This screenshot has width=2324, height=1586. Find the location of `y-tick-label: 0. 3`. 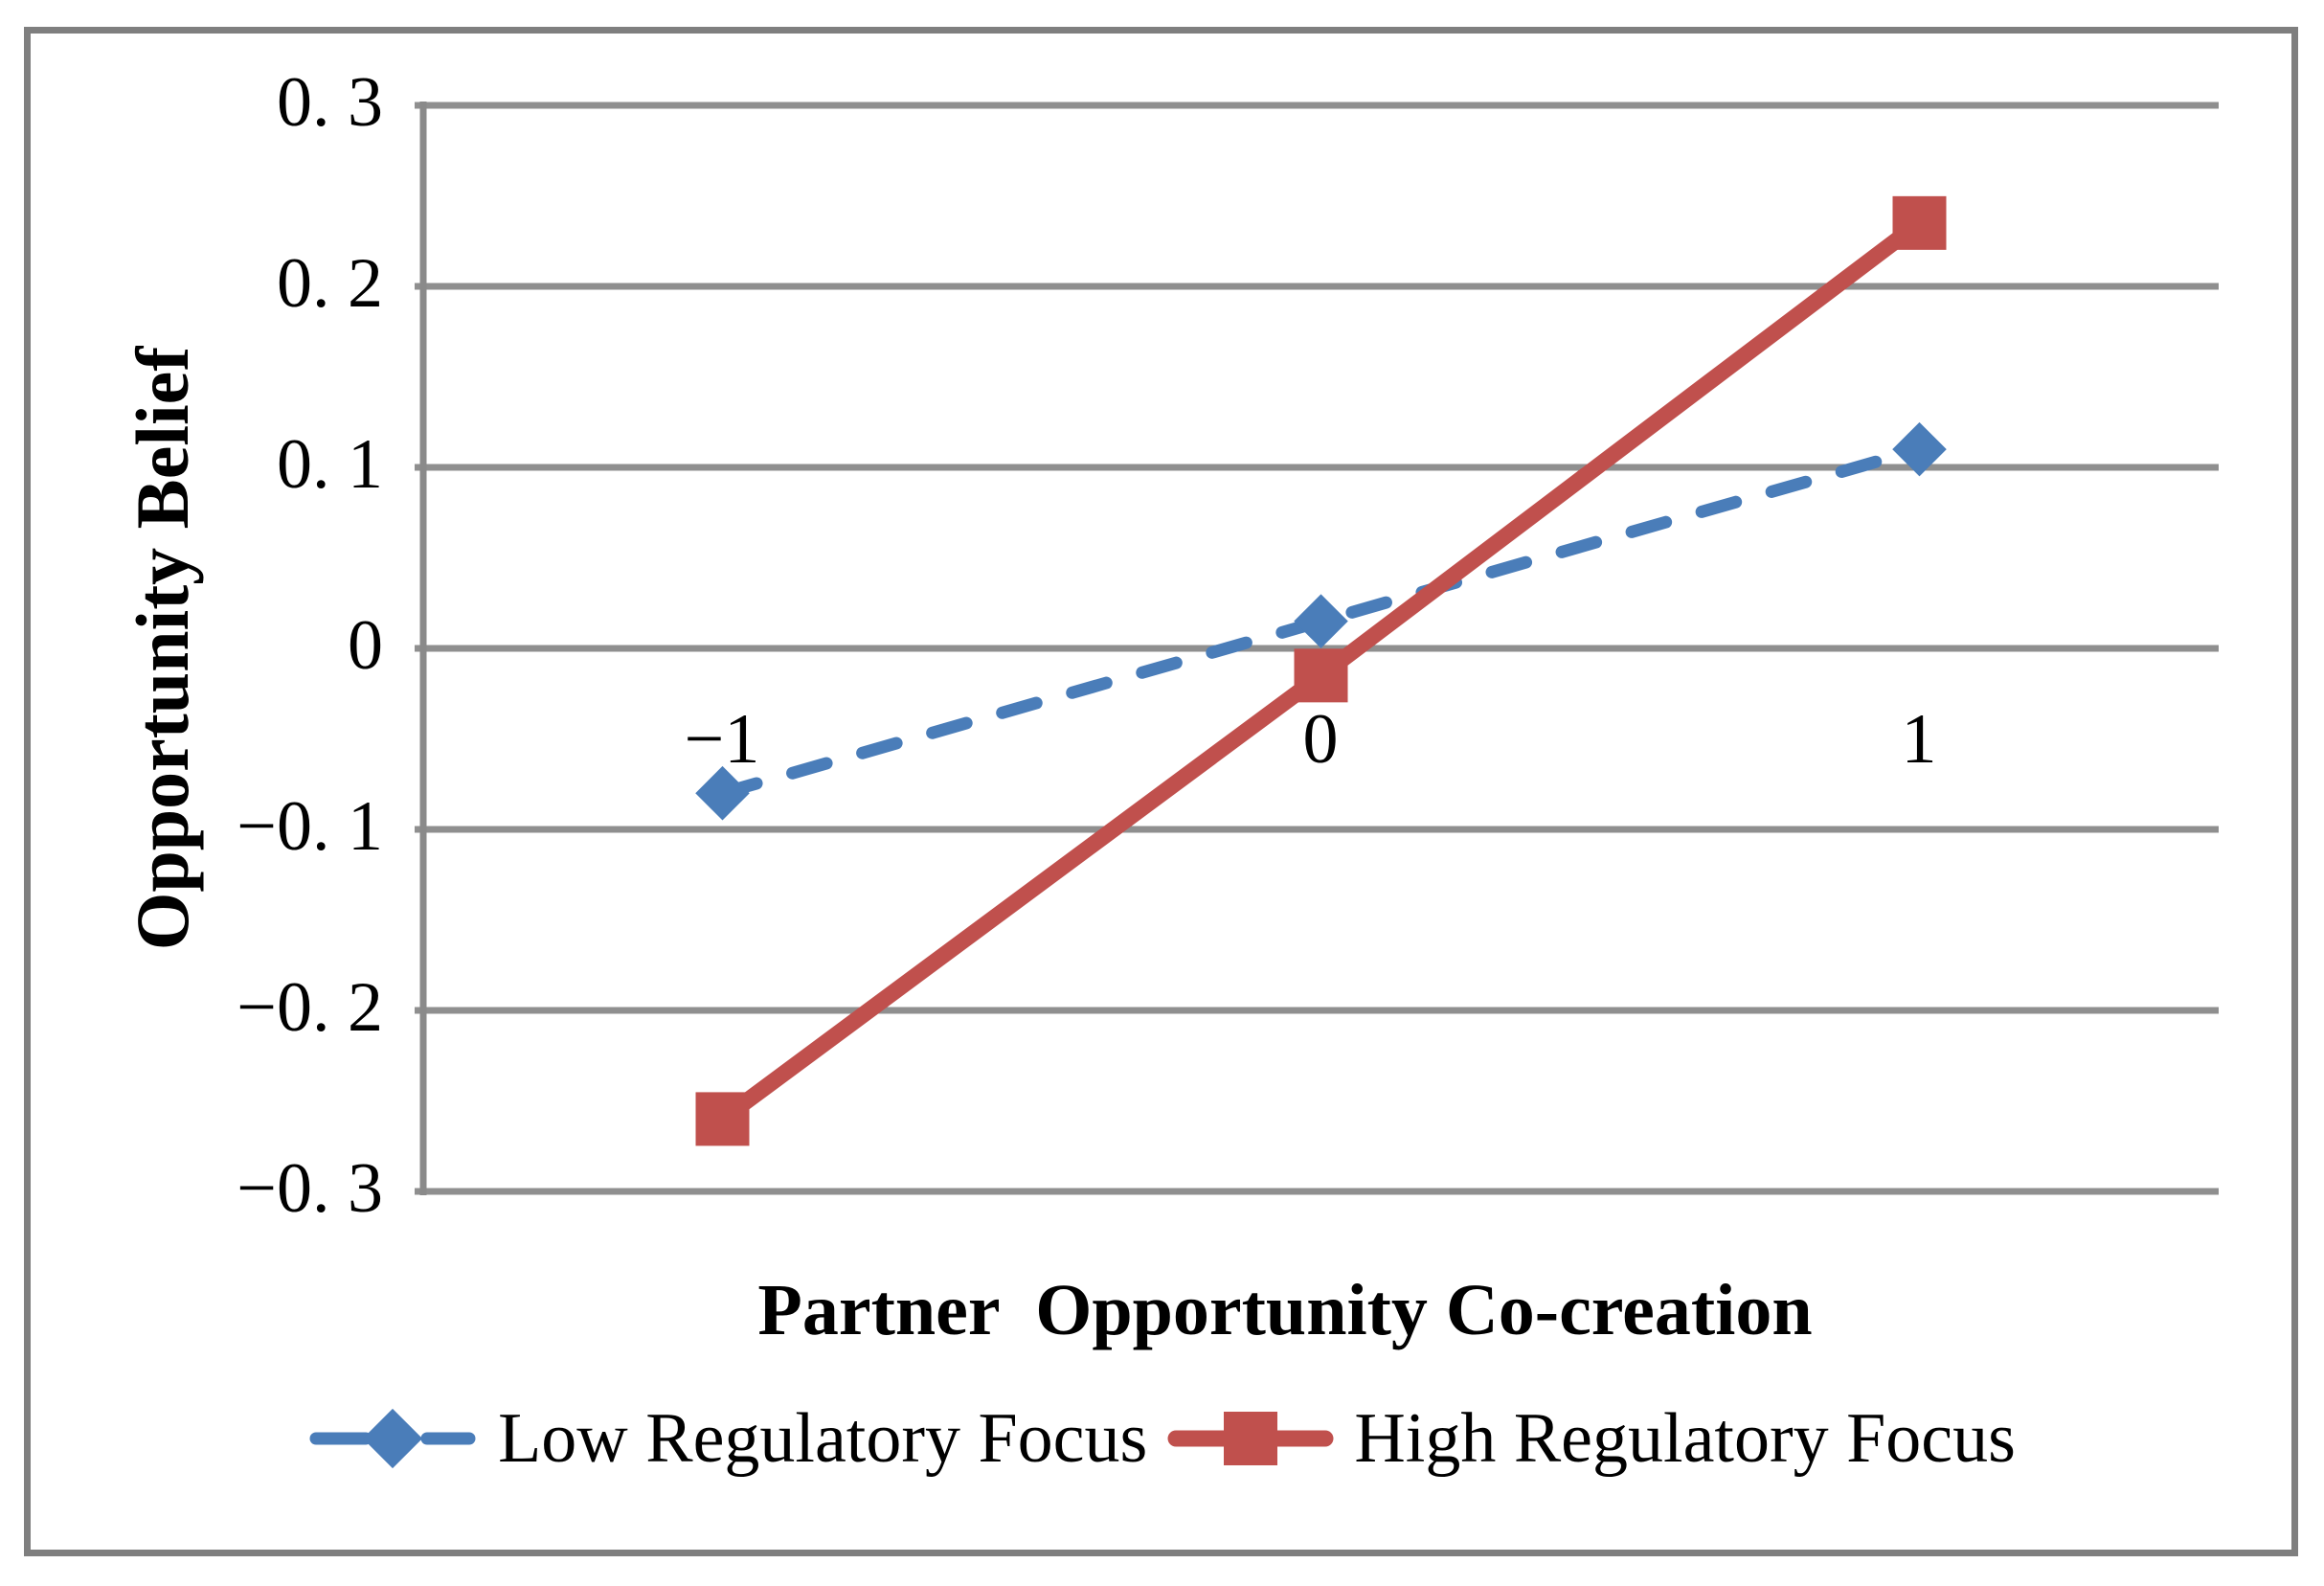

y-tick-label: 0. 3 is located at coordinates (330, 103).